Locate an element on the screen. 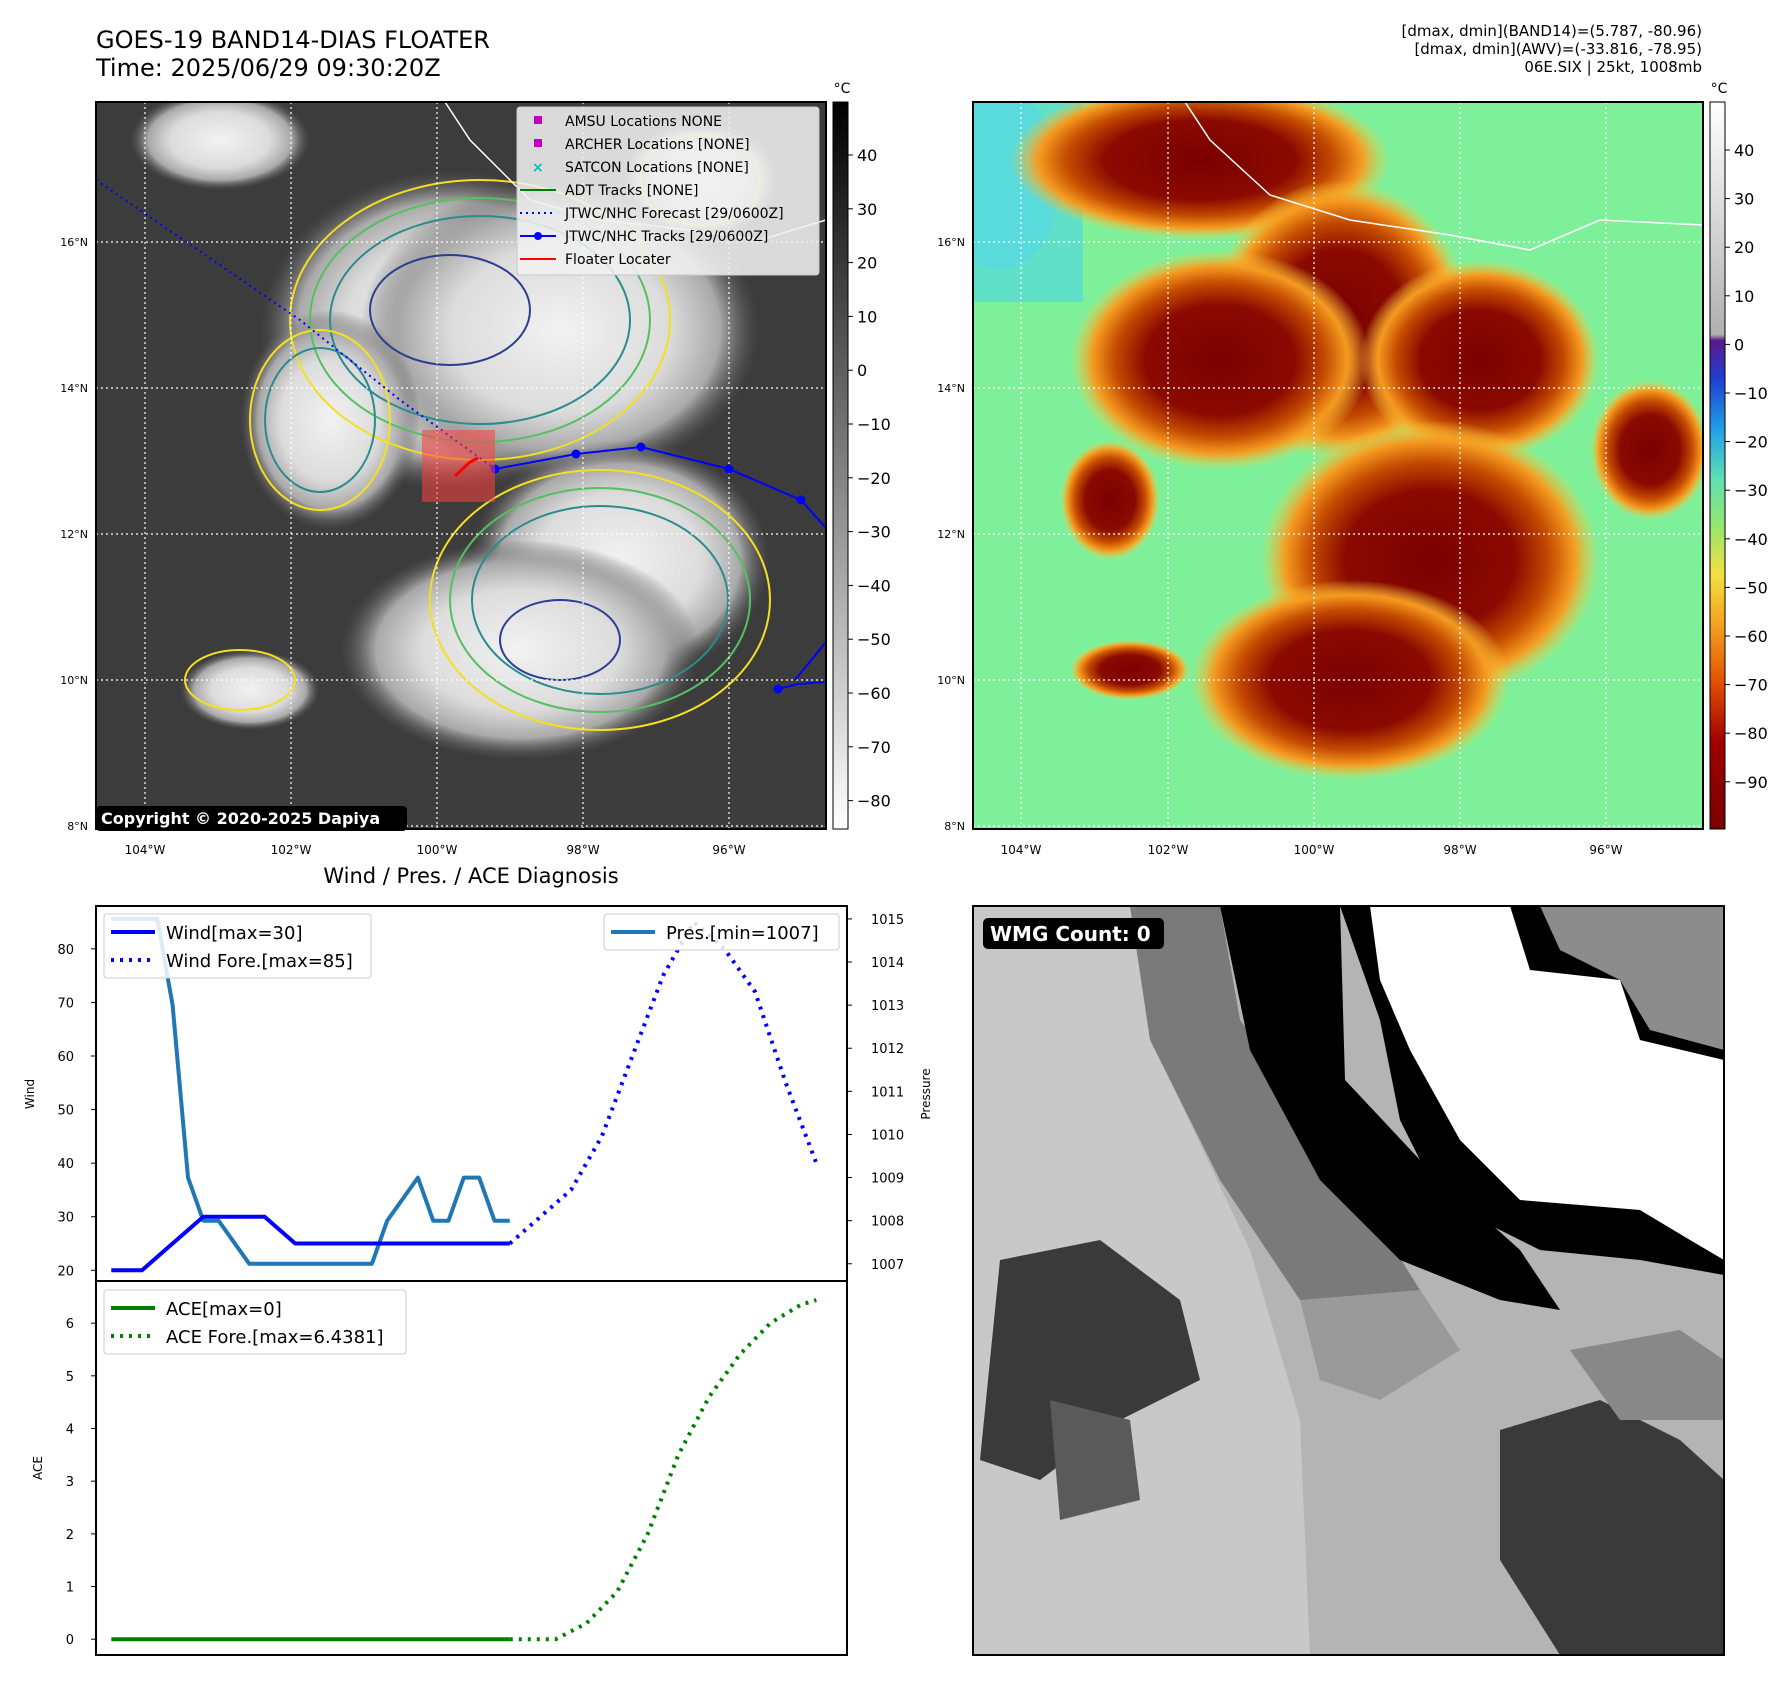 The height and width of the screenshot is (1690, 1788). colorbar-tick-label: −30 is located at coordinates (874, 532).